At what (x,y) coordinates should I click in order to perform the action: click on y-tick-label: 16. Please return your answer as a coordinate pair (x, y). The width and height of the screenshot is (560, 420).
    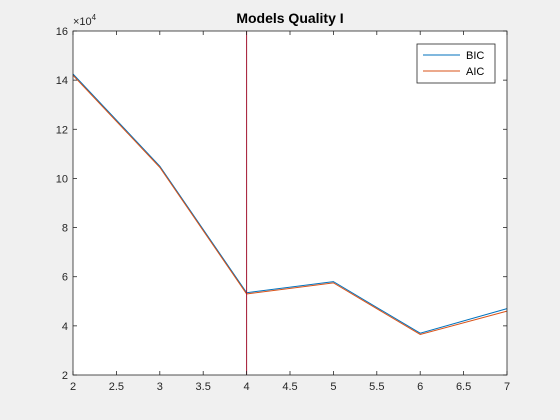
    Looking at the image, I should click on (62, 32).